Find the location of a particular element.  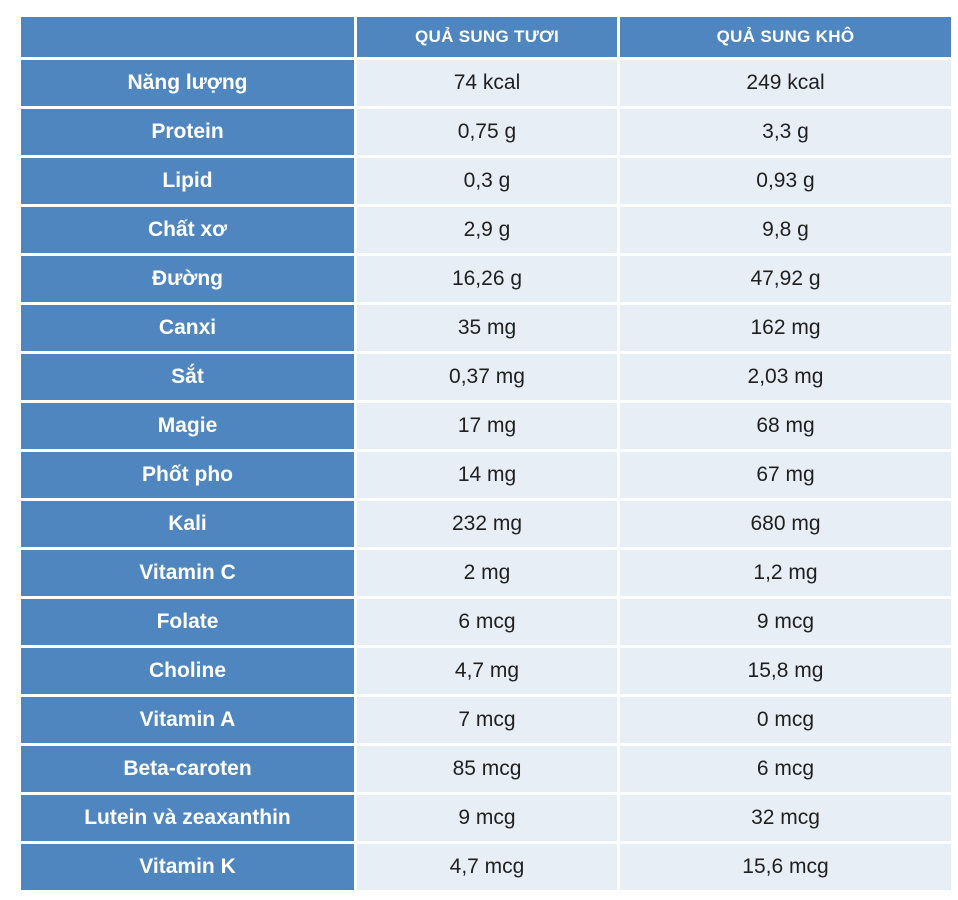

table-row: Đường 16,26 g 47,92 g is located at coordinates (486, 279).